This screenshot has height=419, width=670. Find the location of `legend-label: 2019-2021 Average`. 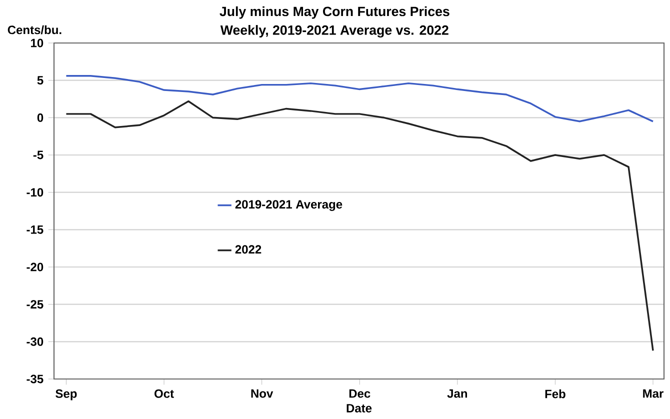

legend-label: 2019-2021 Average is located at coordinates (288, 206).